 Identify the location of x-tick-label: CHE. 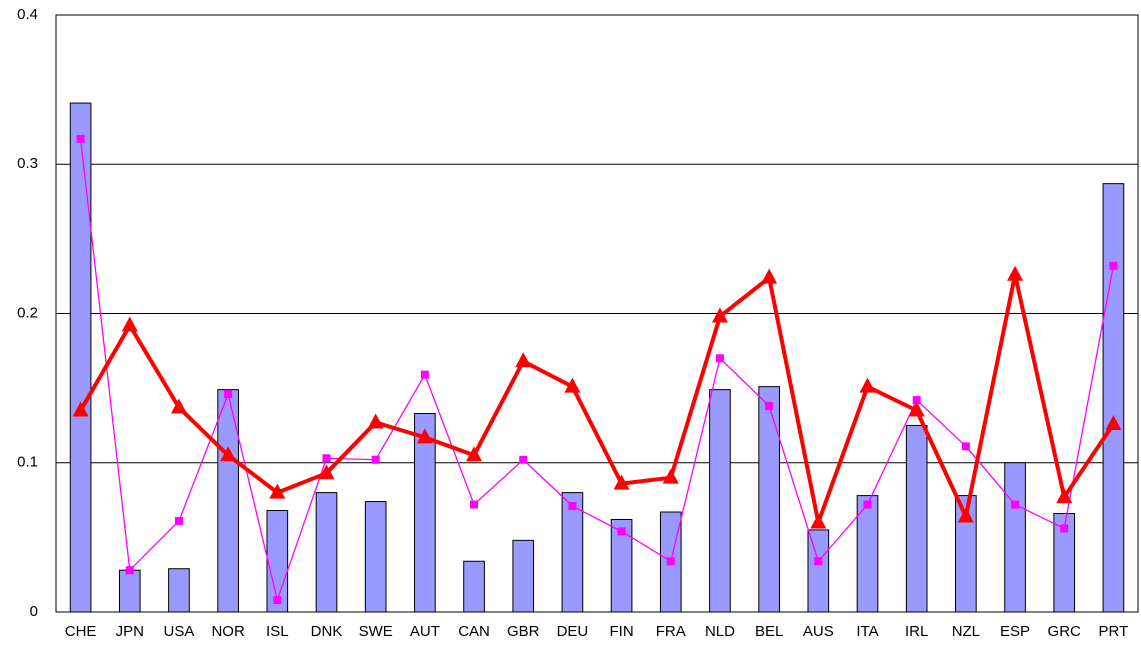
(81, 631).